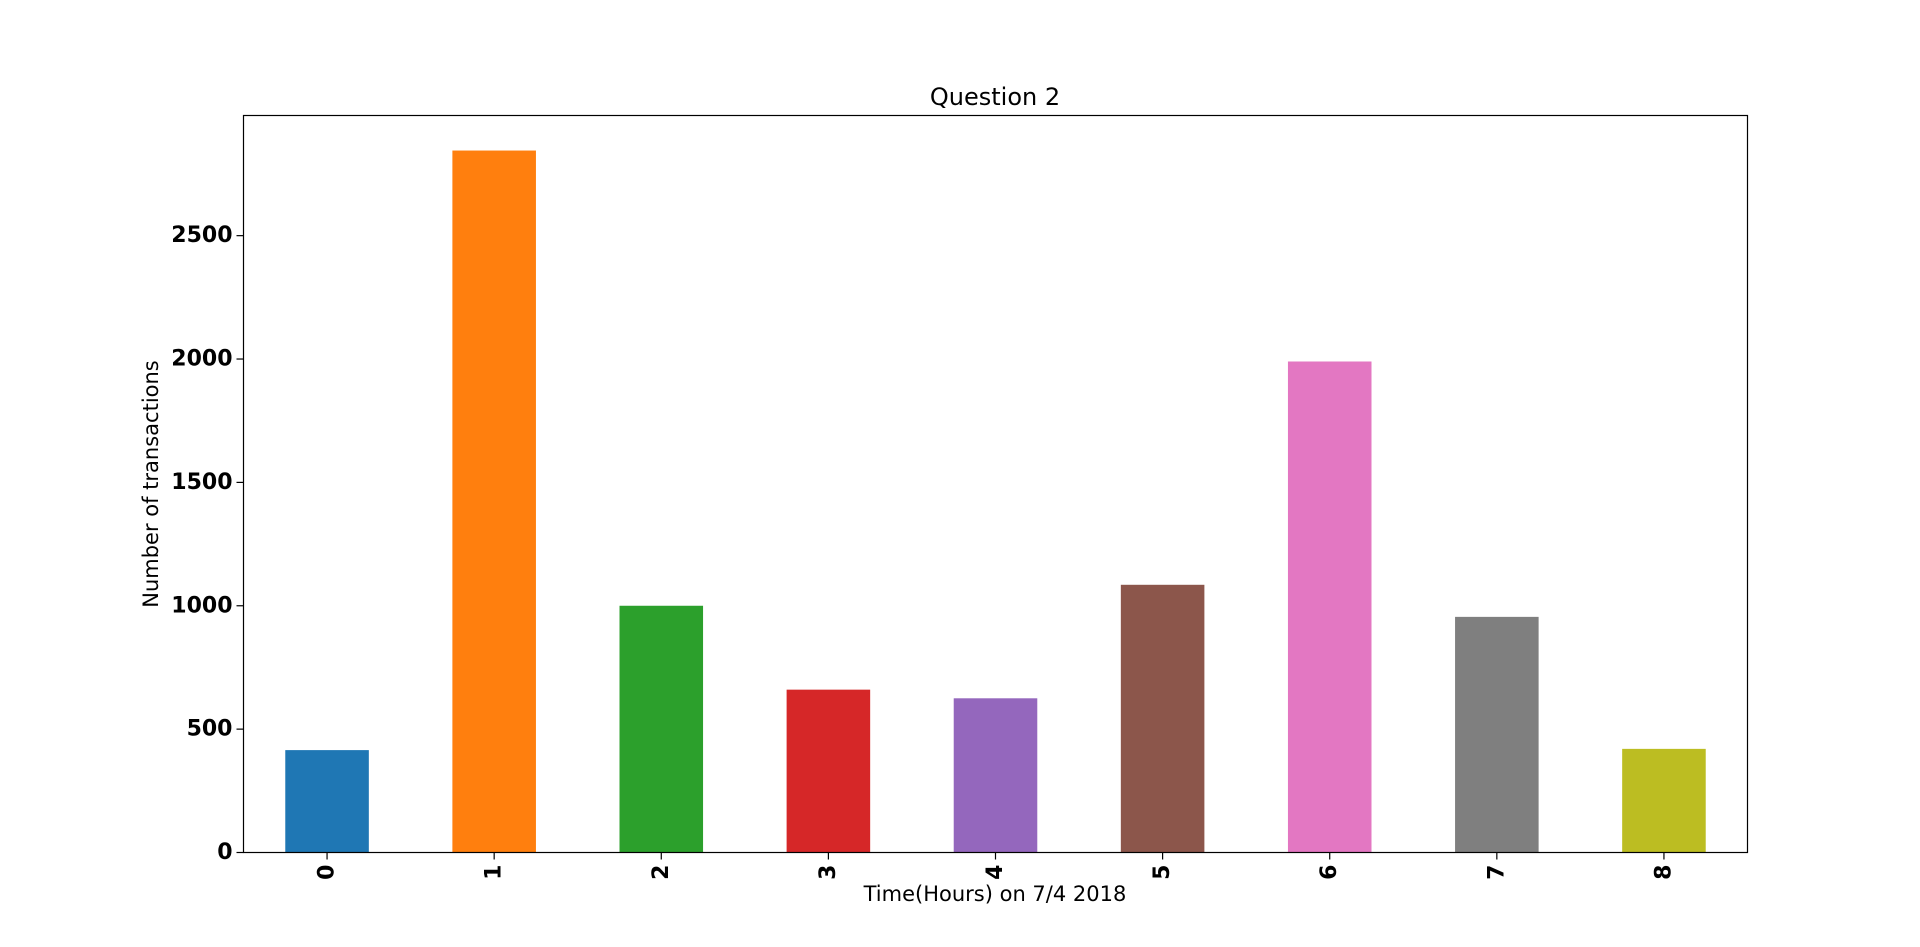 This screenshot has height=947, width=1920. Describe the element at coordinates (201, 482) in the screenshot. I see `y-tick-label: 1500` at that location.